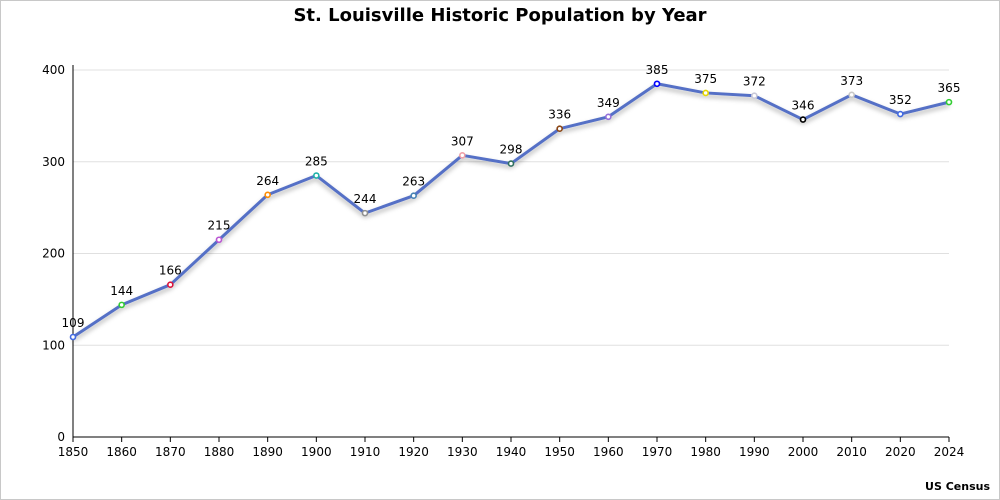 This screenshot has width=1000, height=500. Describe the element at coordinates (803, 106) in the screenshot. I see `data-label: 346` at that location.